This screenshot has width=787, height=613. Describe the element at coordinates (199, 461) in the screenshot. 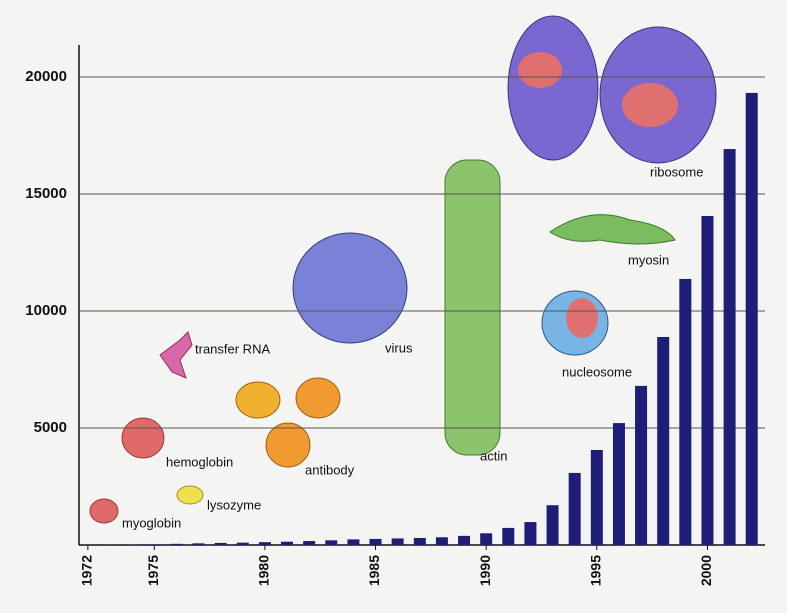

I see `annotation: hemoglobin` at that location.